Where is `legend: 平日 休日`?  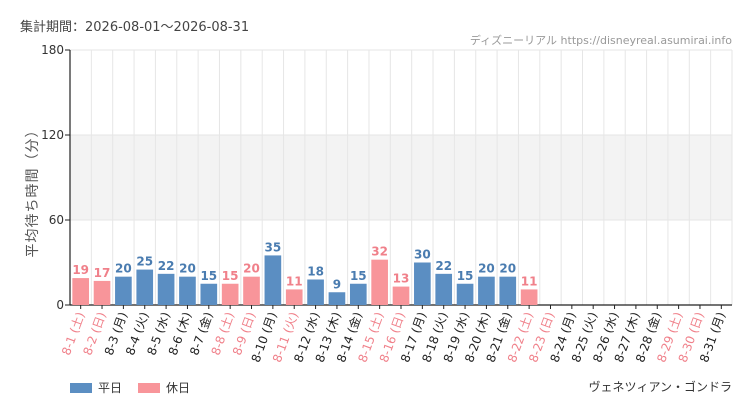 legend: 平日 休日 is located at coordinates (138, 387).